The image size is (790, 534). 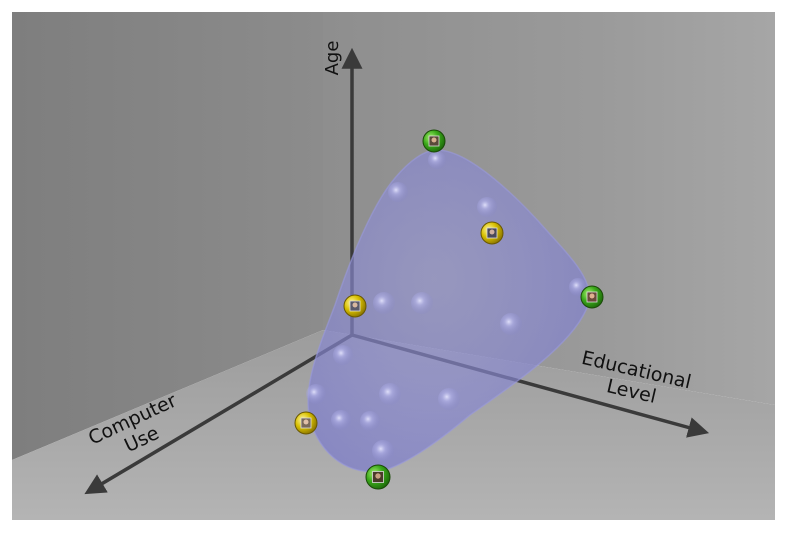 What do you see at coordinates (218, 414) in the screenshot?
I see `computer-use-axis` at bounding box center [218, 414].